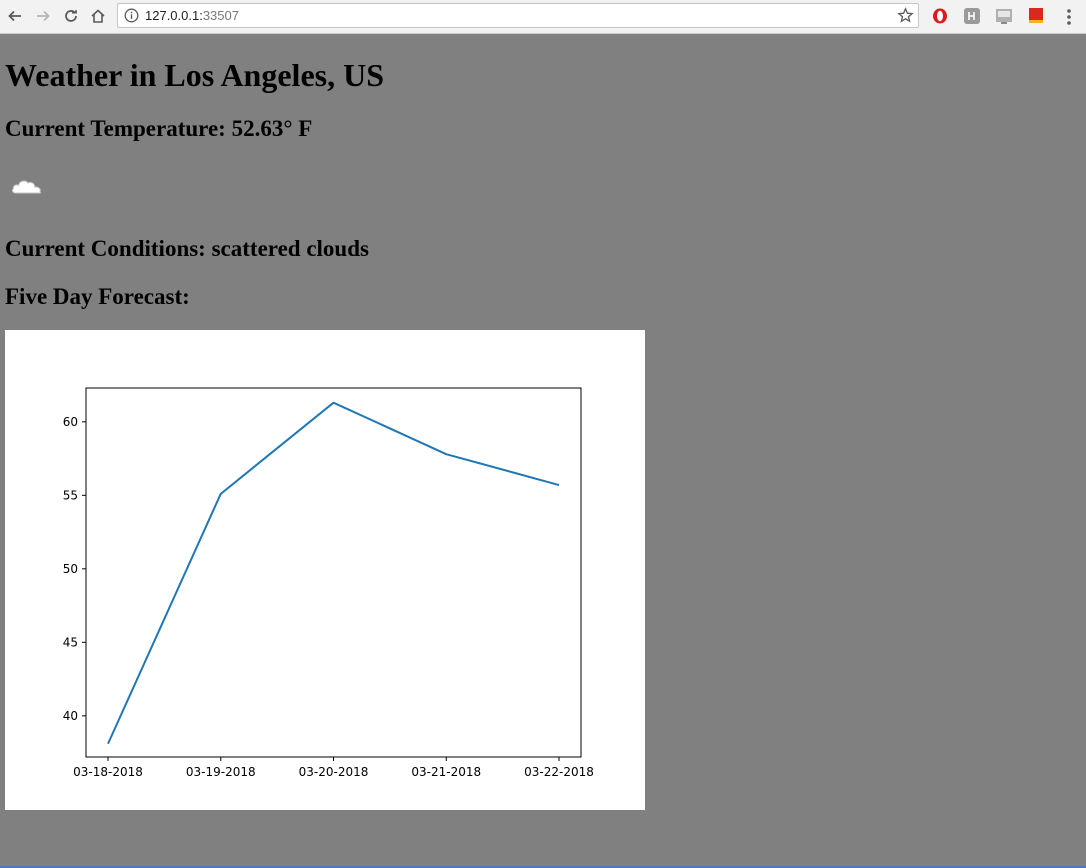 The image size is (1086, 868). What do you see at coordinates (70, 422) in the screenshot?
I see `y-tick-label: 60` at bounding box center [70, 422].